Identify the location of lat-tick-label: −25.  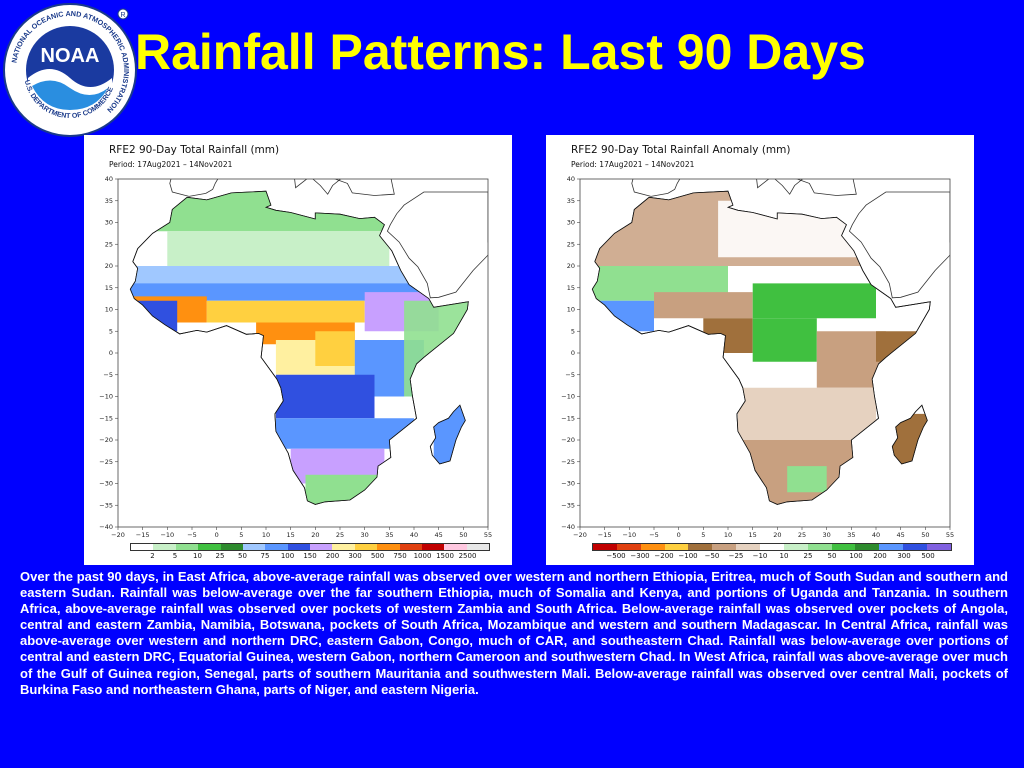
(106, 462).